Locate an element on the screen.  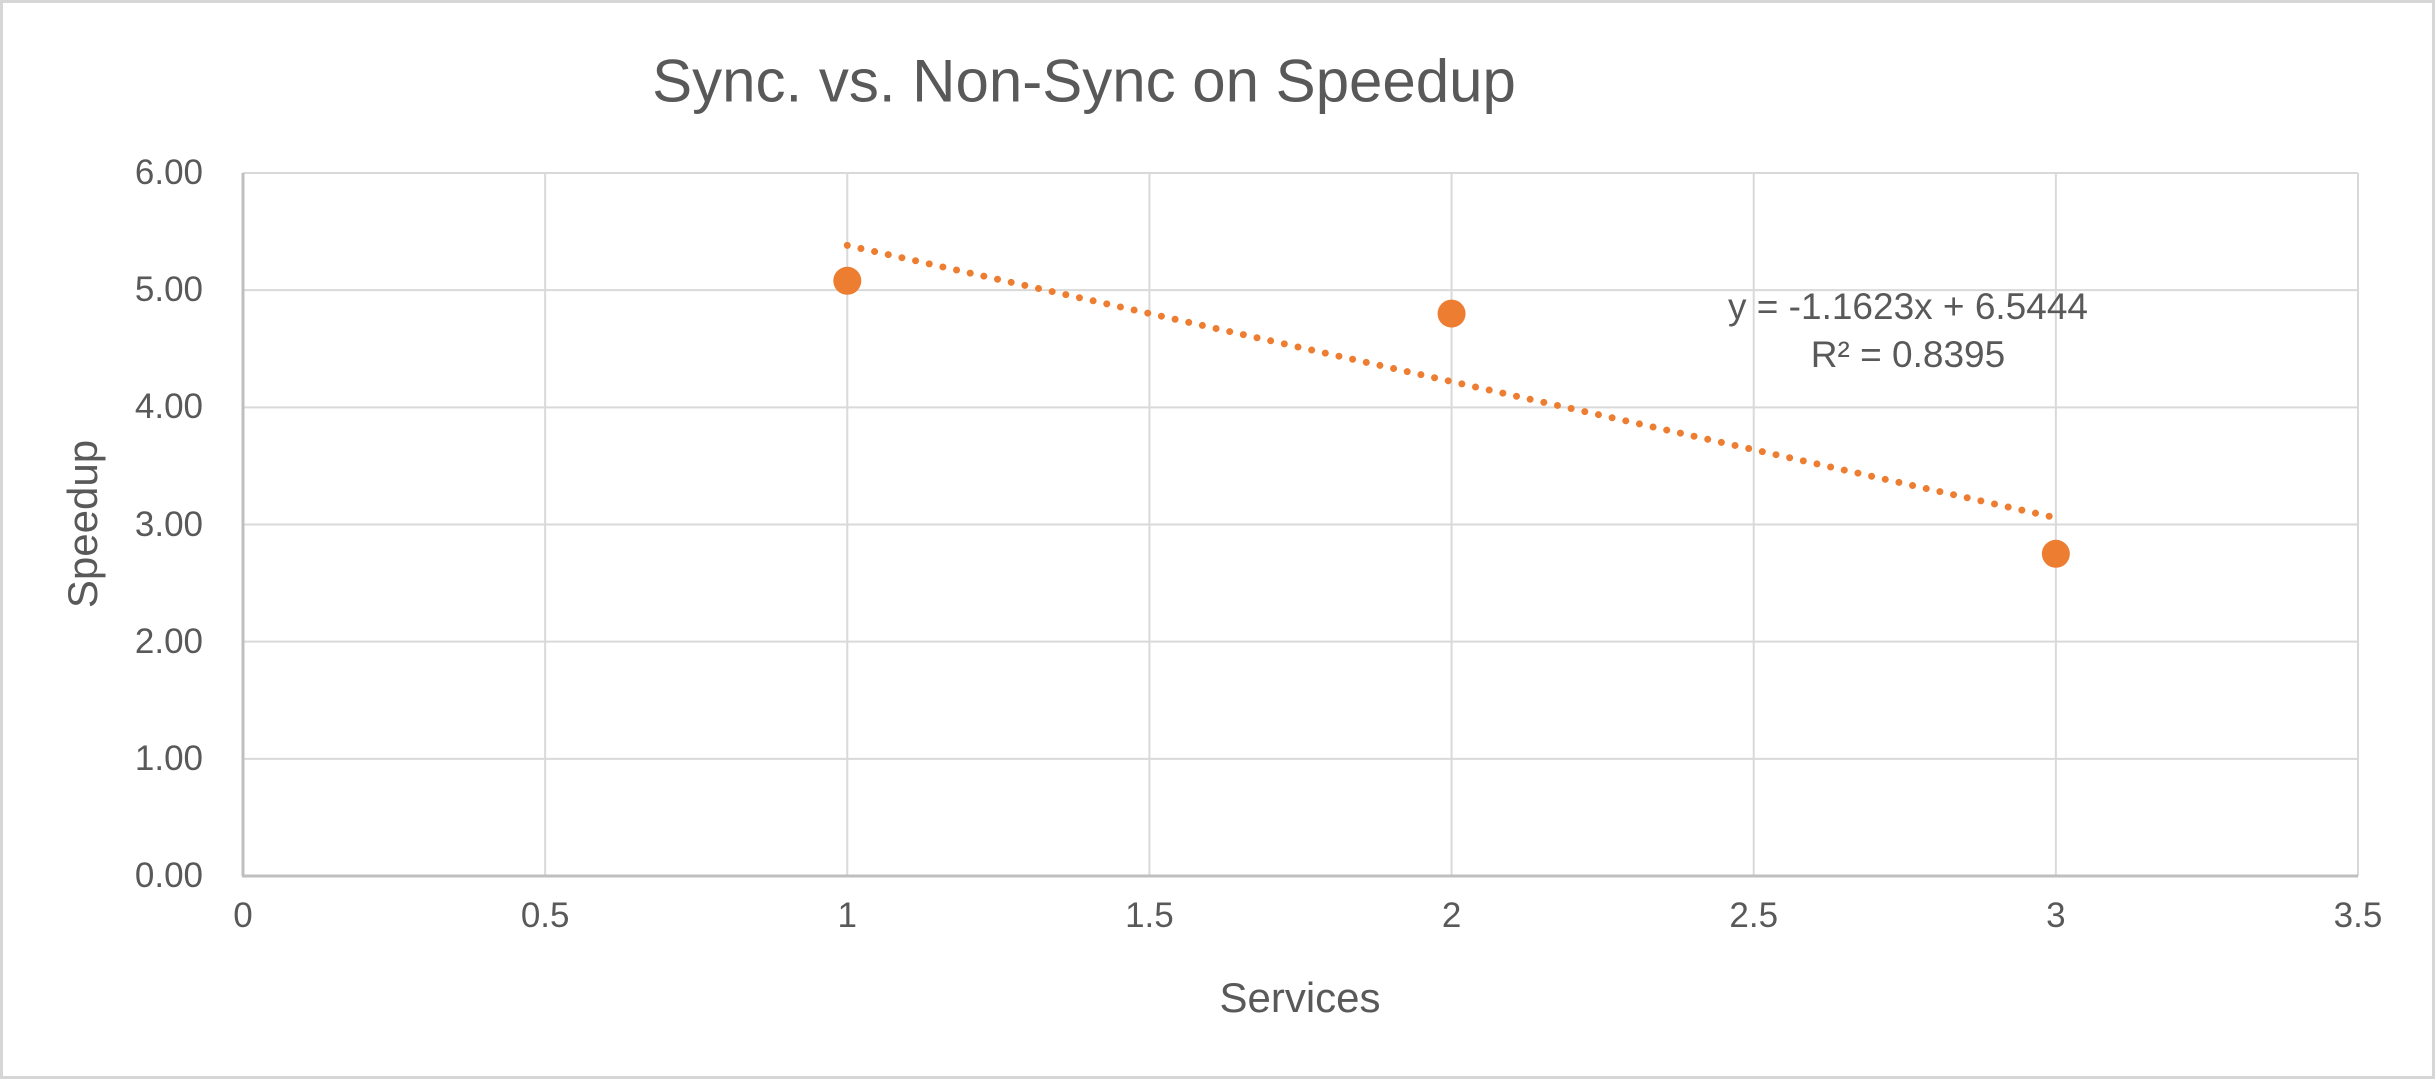
trendline-equation: y = -1.1623x + 6.5444 is located at coordinates (1908, 306).